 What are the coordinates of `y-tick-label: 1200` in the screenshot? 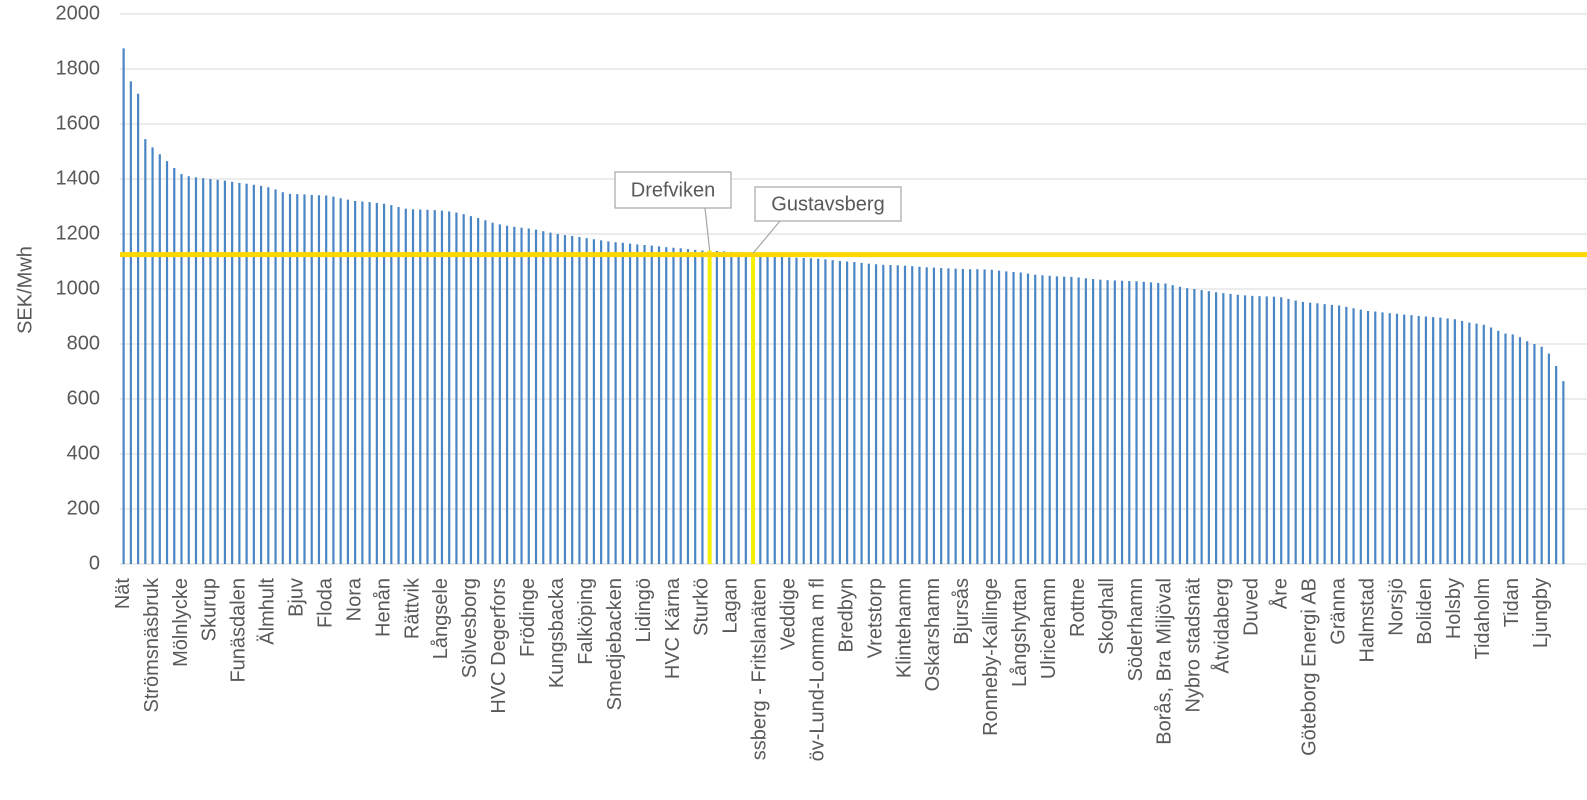 It's located at (78, 233).